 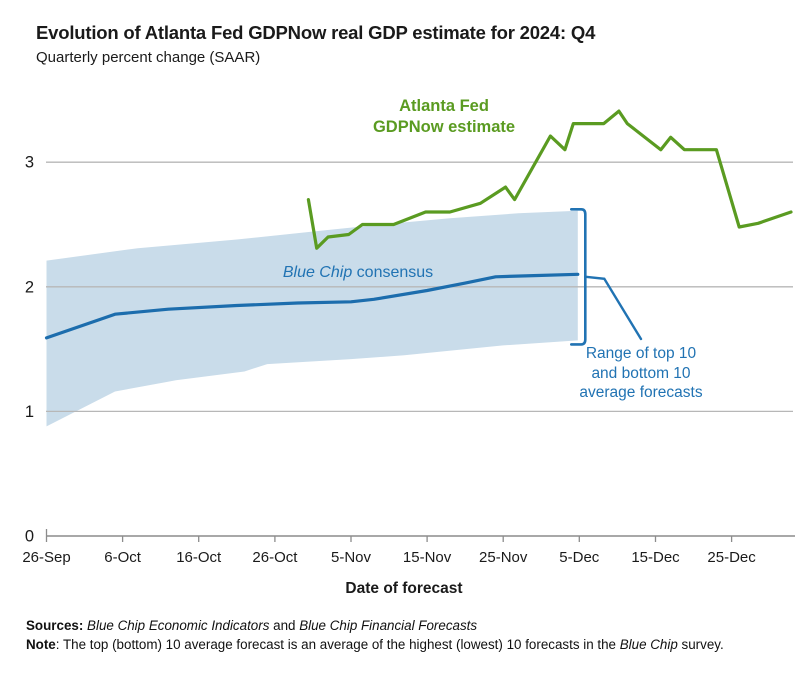 I want to click on range-annotation-line3: average forecasts, so click(x=641, y=392).